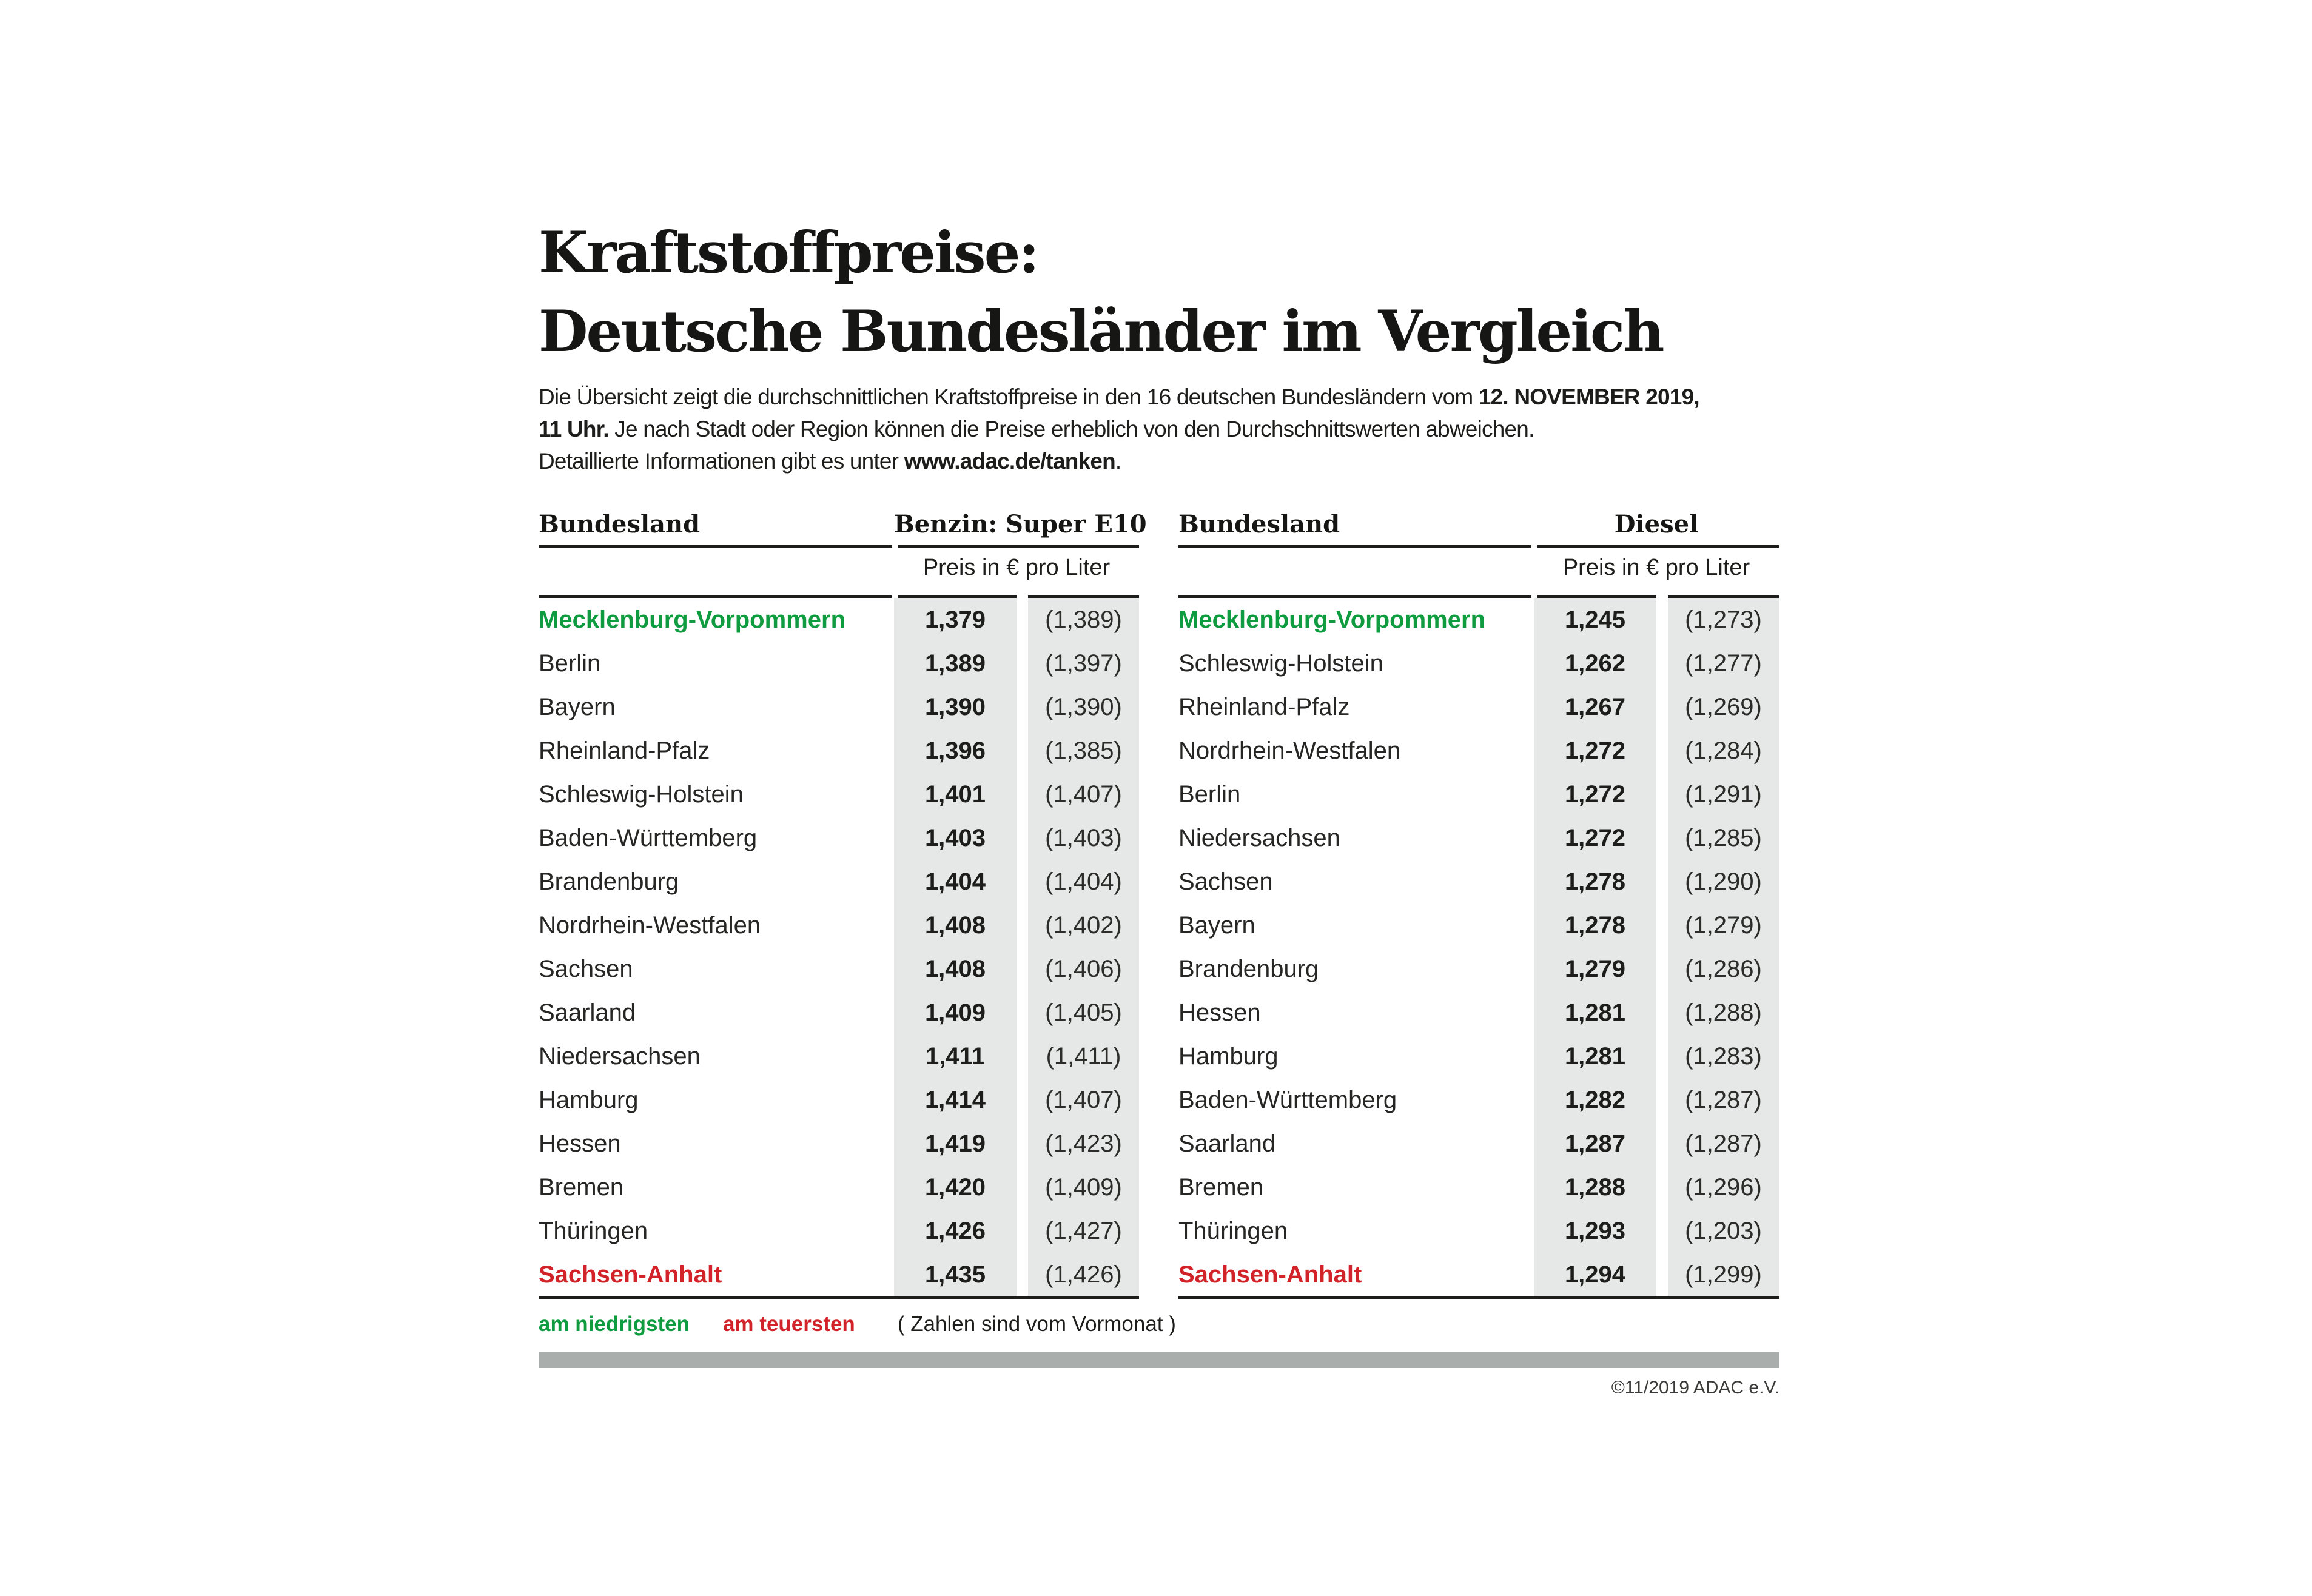 The width and height of the screenshot is (2312, 1596). I want to click on prev-month-value: (1,389), so click(1083, 620).